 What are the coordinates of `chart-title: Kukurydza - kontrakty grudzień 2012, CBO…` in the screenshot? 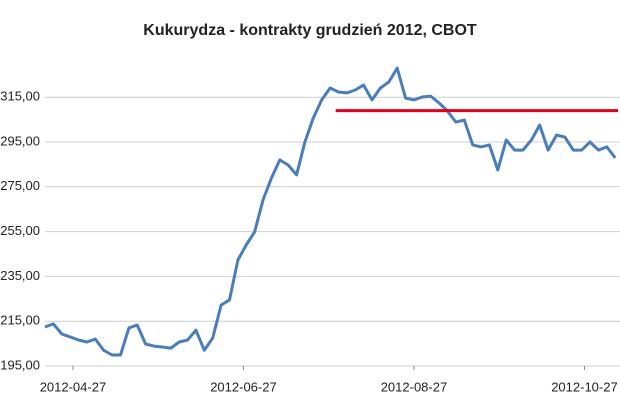 It's located at (310, 30).